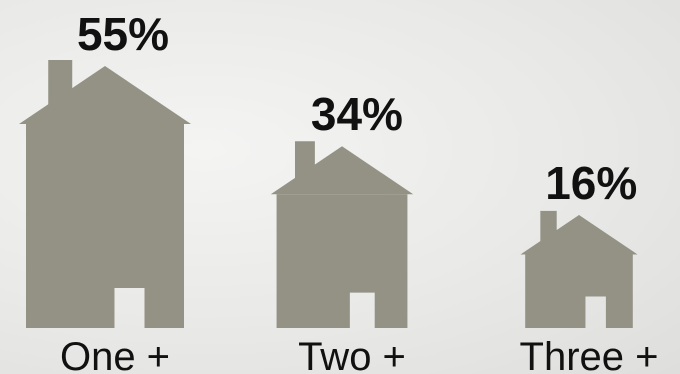 This screenshot has height=374, width=680. Describe the element at coordinates (115, 354) in the screenshot. I see `category-label: One +` at that location.